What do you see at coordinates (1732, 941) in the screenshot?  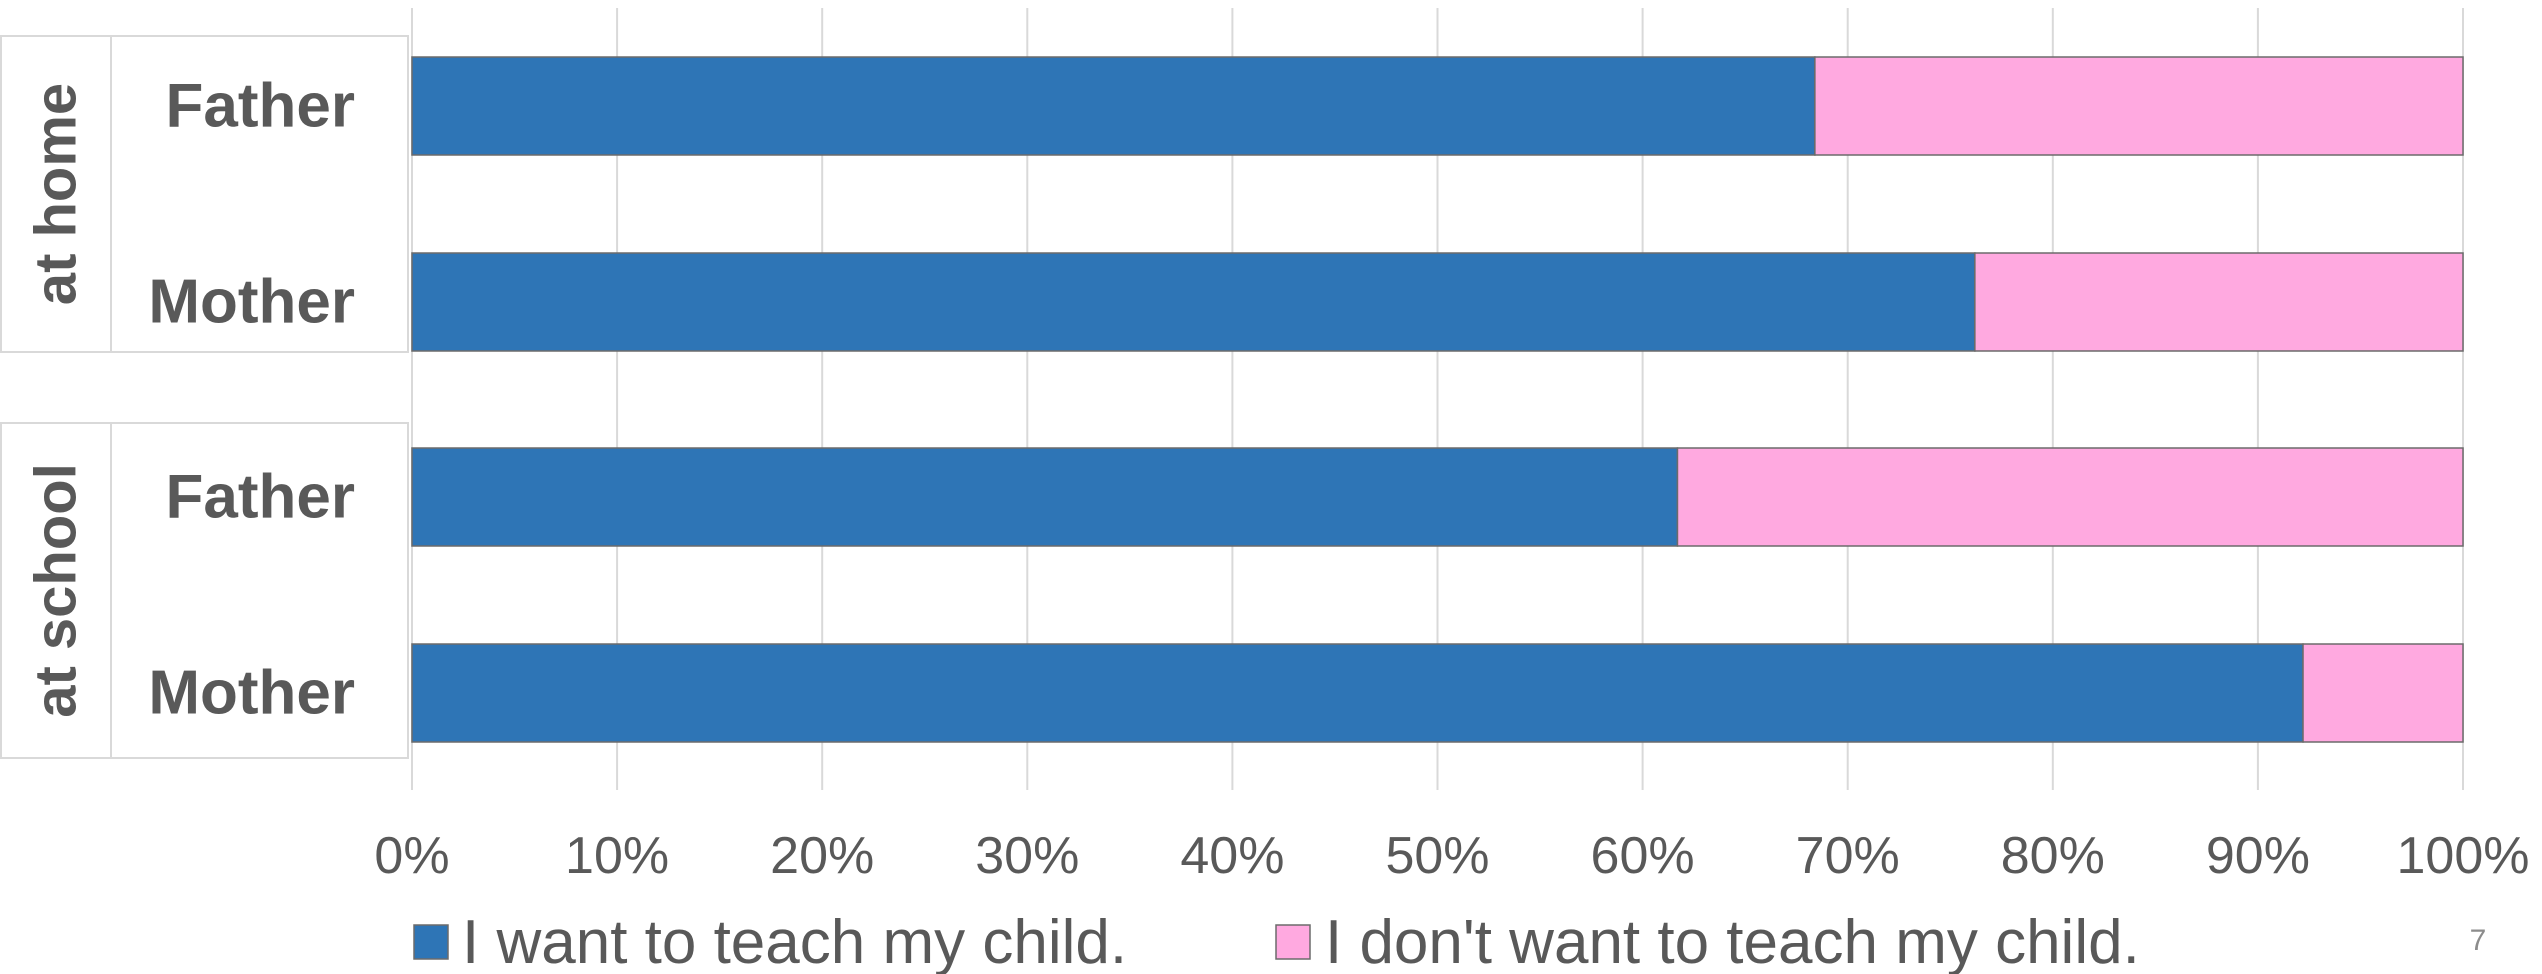 I see `legend-label: I don't want to teach my child.` at bounding box center [1732, 941].